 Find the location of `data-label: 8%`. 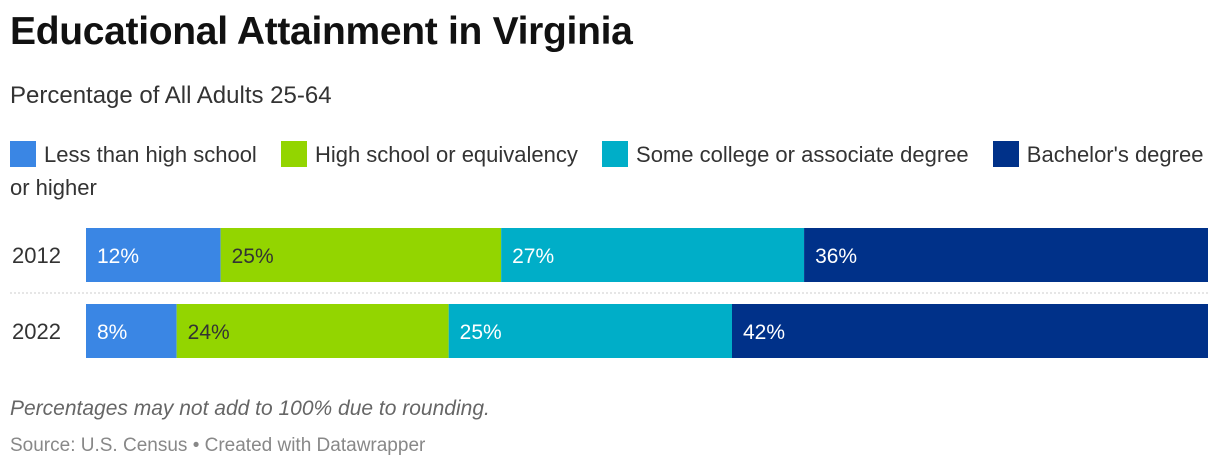

data-label: 8% is located at coordinates (112, 332).